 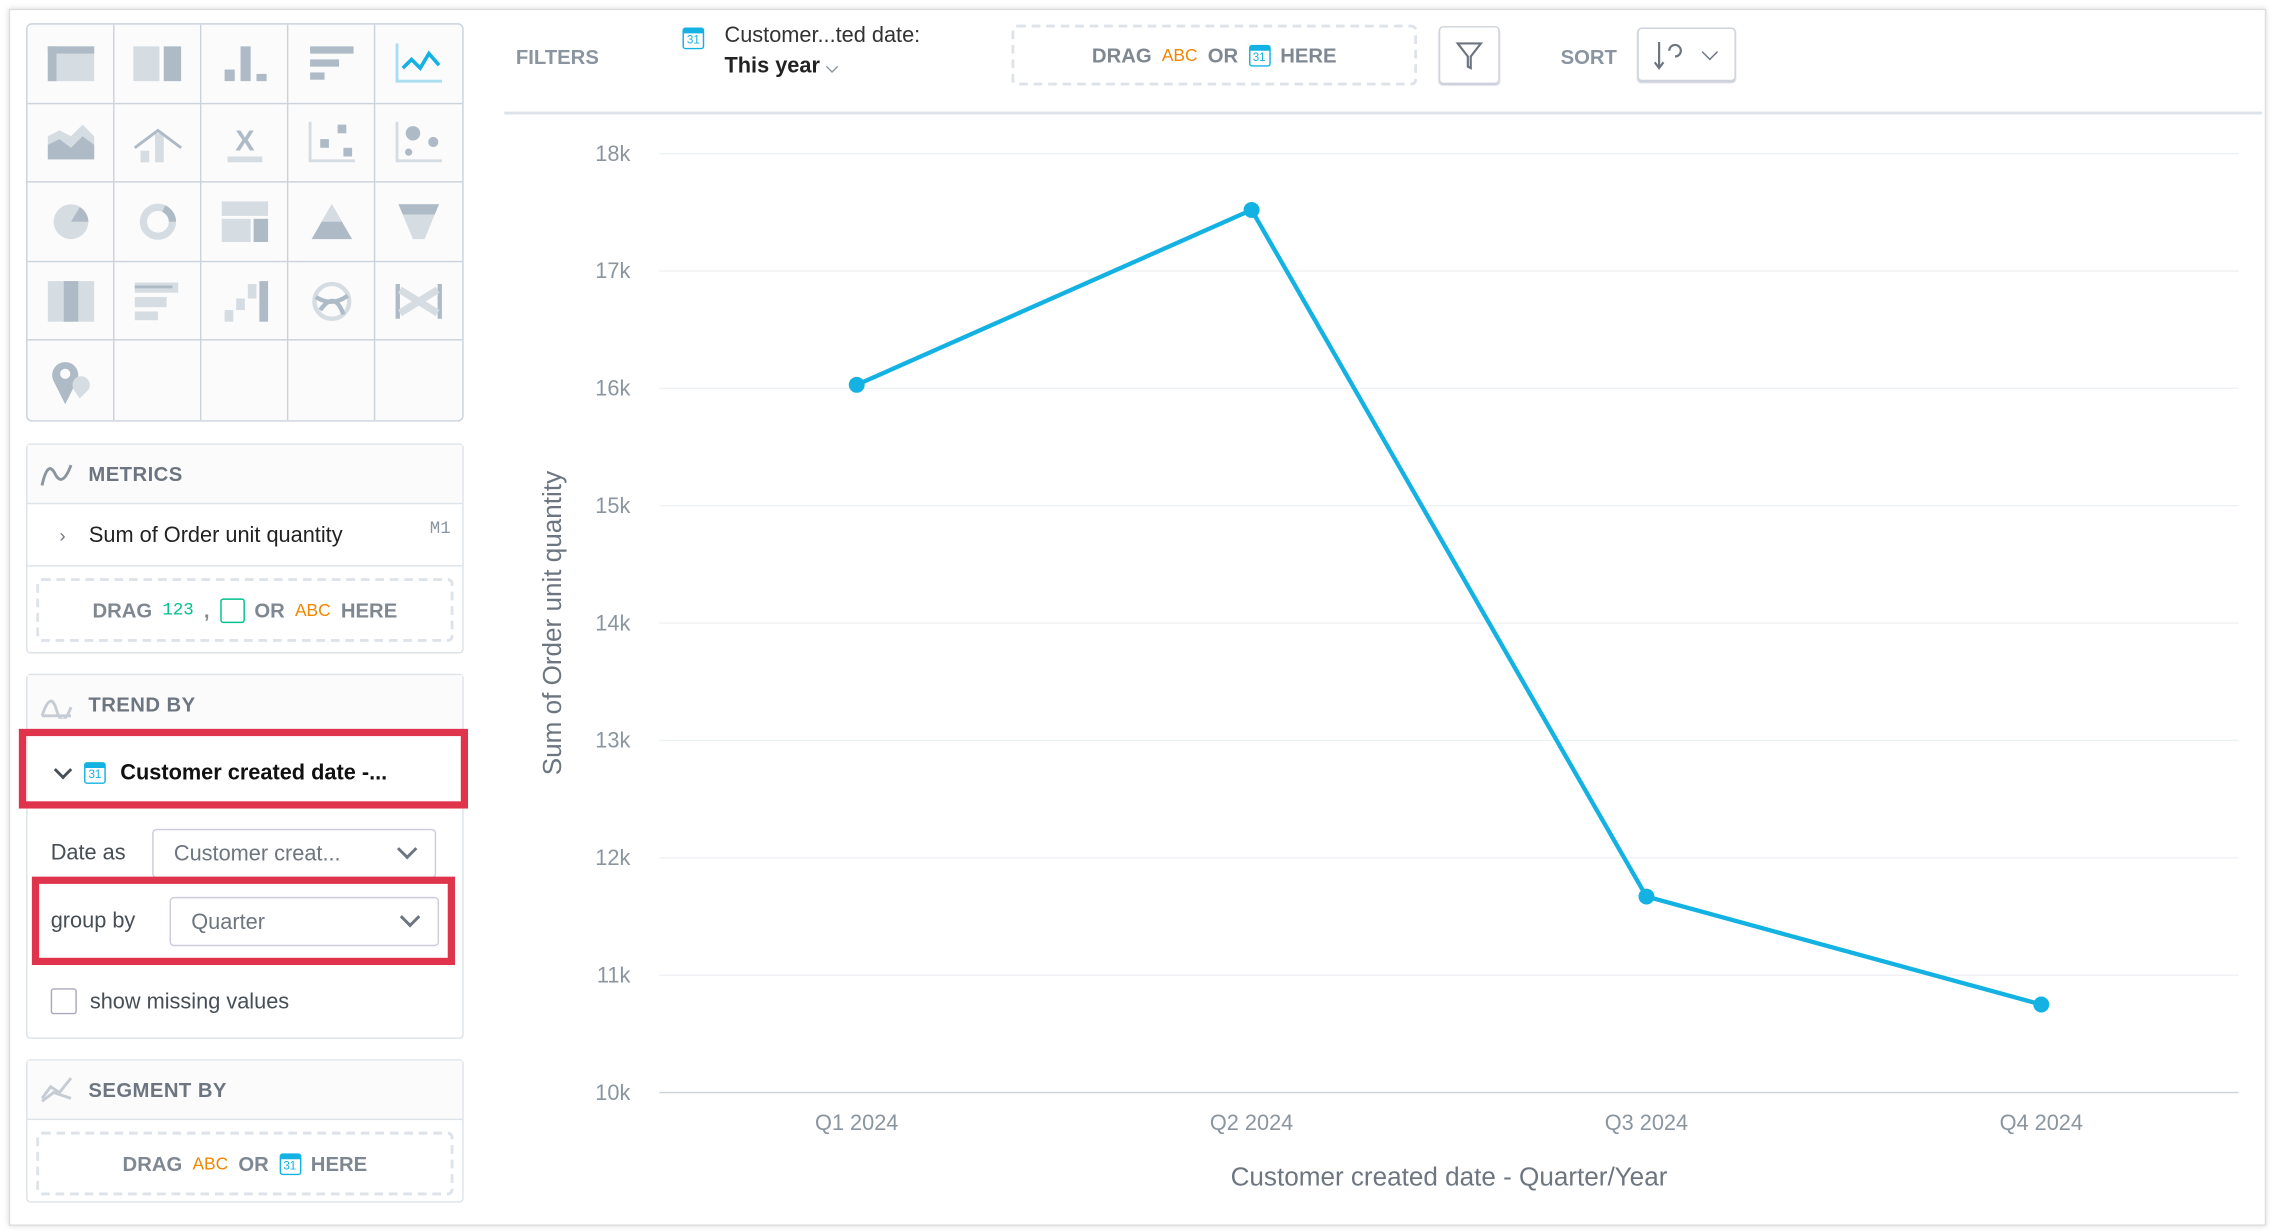 What do you see at coordinates (245, 705) in the screenshot?
I see `trend-header: TREND BY` at bounding box center [245, 705].